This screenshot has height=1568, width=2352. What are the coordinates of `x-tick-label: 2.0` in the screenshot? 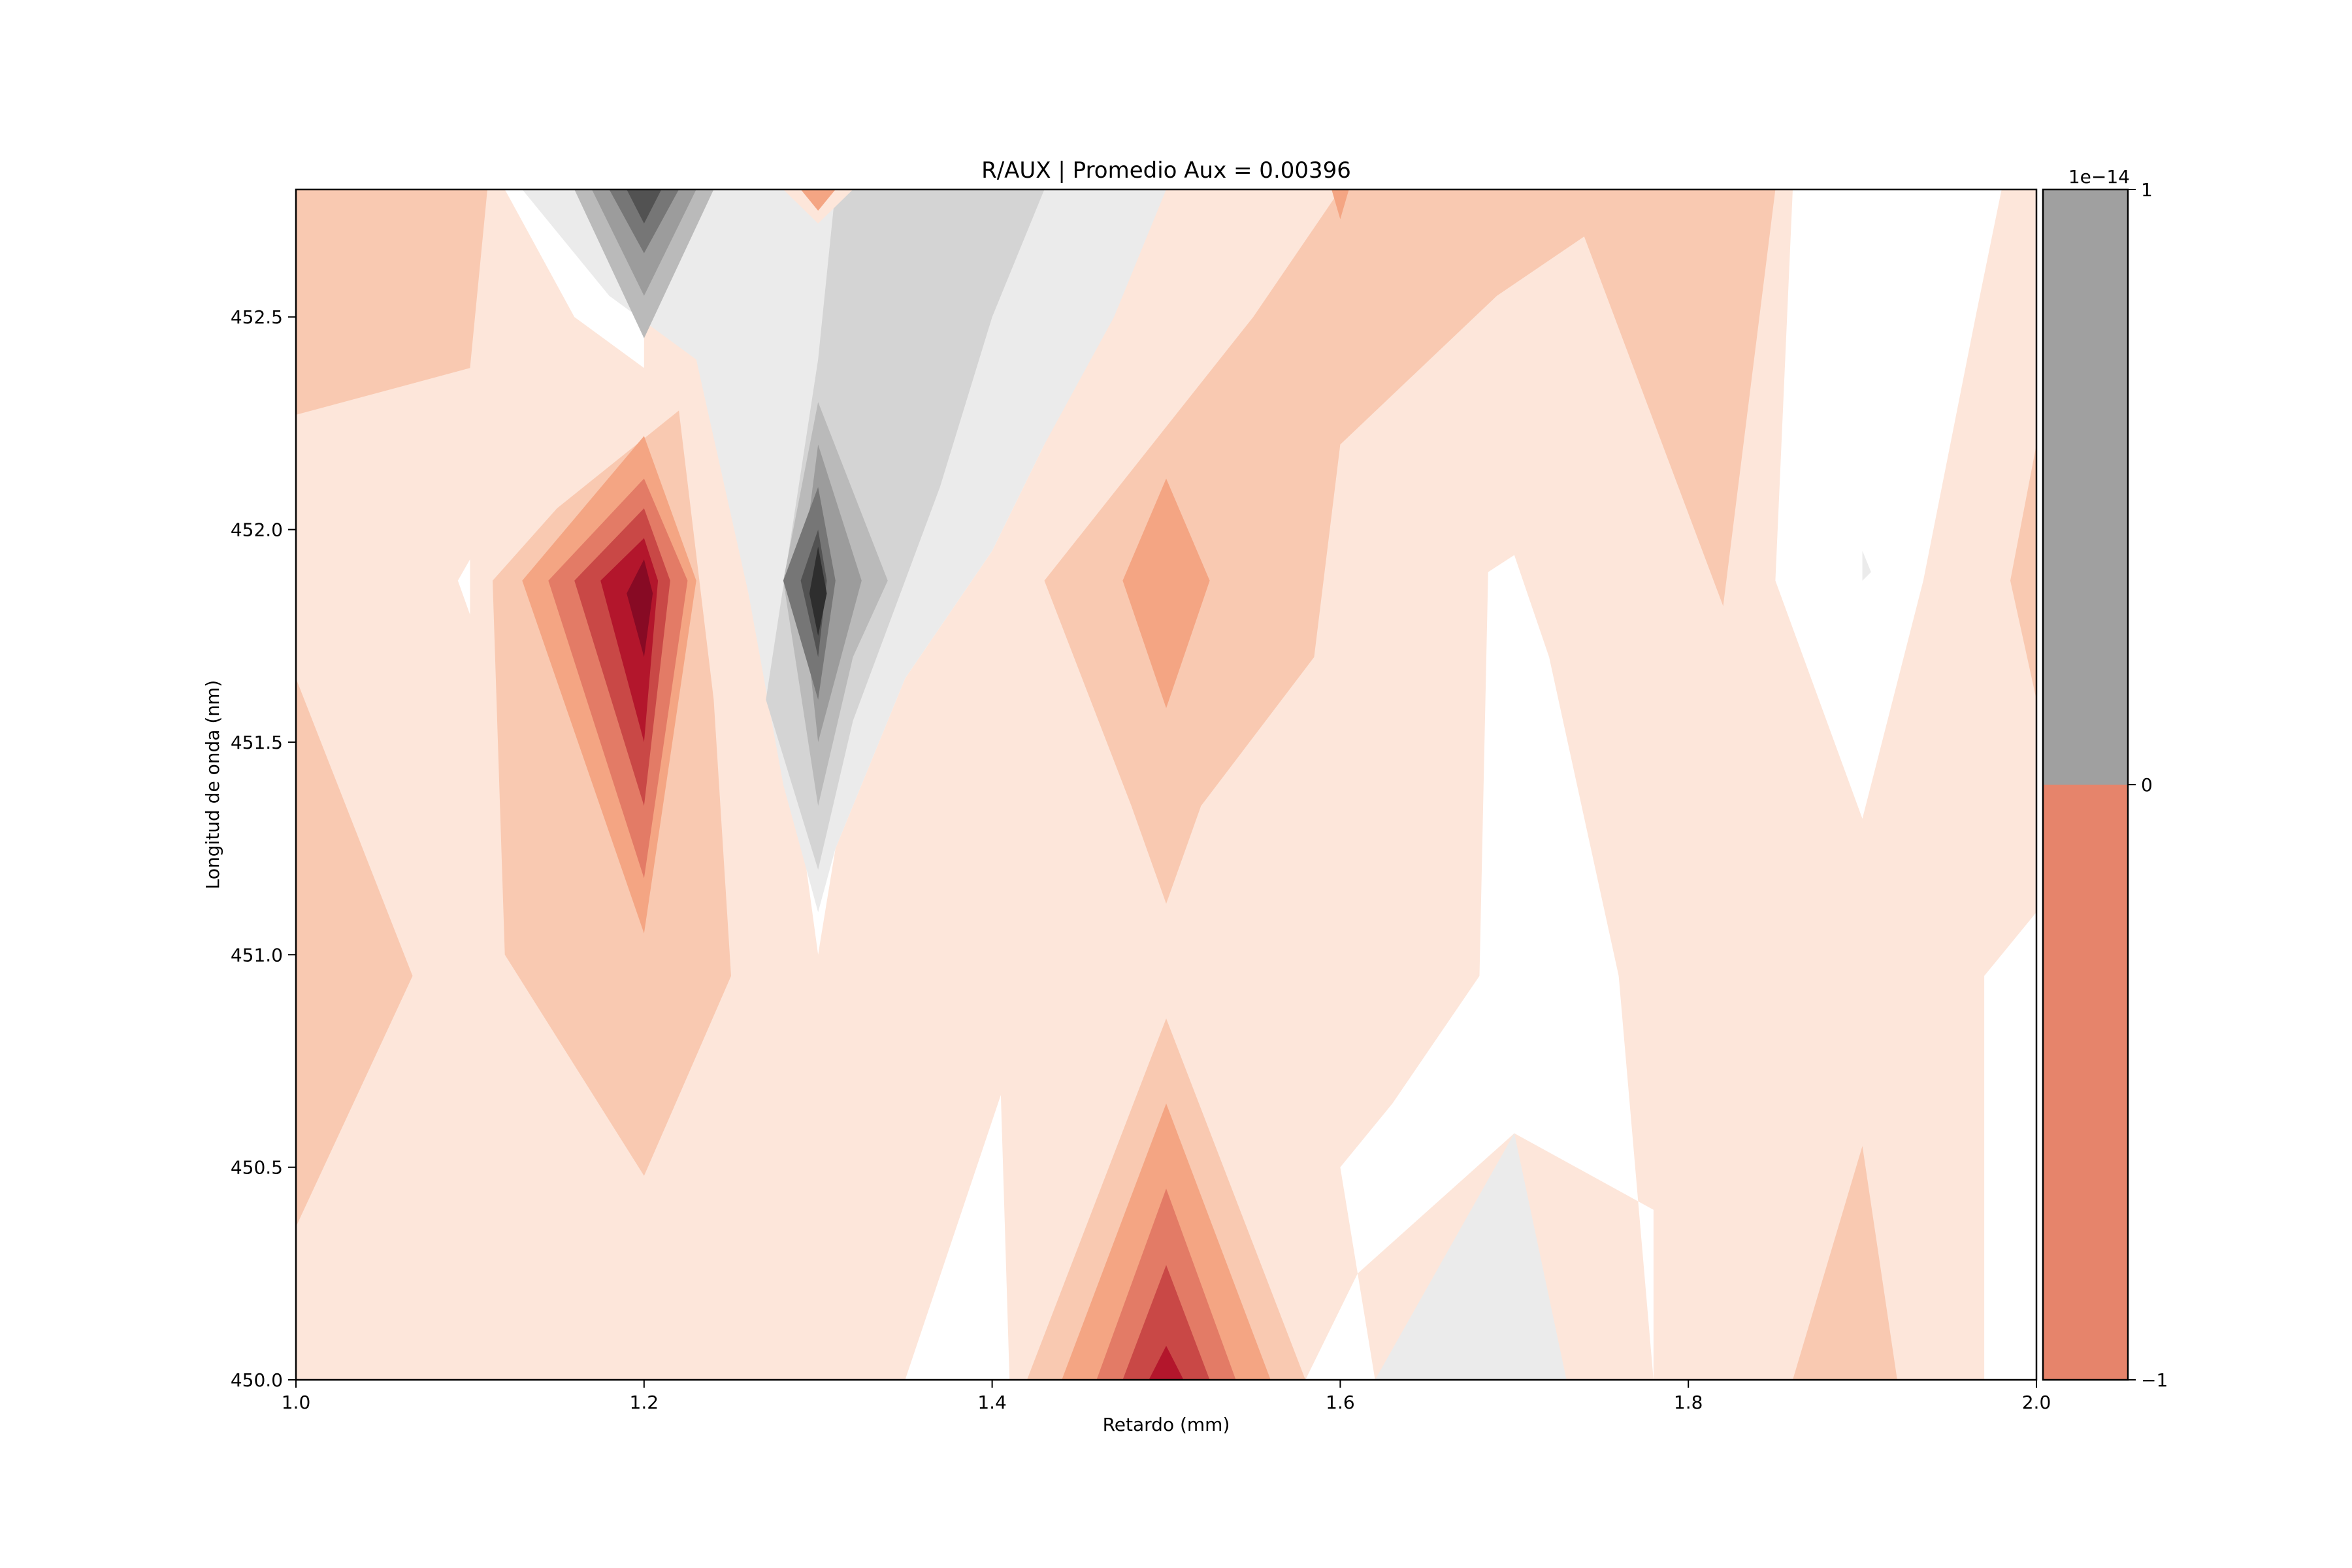 It's located at (2036, 1402).